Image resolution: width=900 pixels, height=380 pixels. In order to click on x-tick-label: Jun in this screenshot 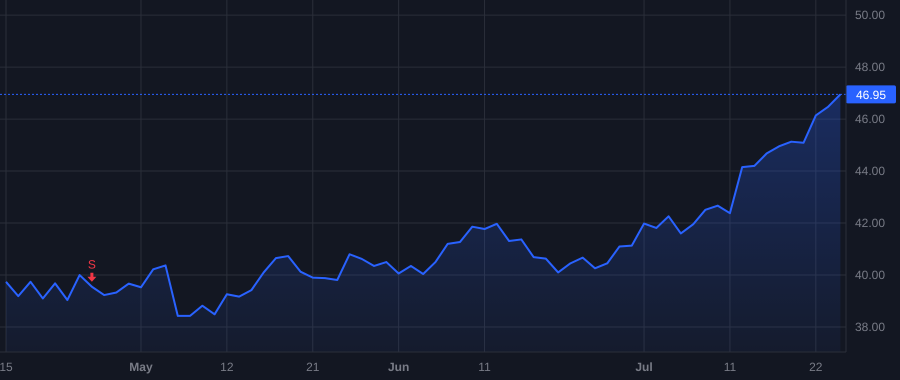, I will do `click(399, 367)`.